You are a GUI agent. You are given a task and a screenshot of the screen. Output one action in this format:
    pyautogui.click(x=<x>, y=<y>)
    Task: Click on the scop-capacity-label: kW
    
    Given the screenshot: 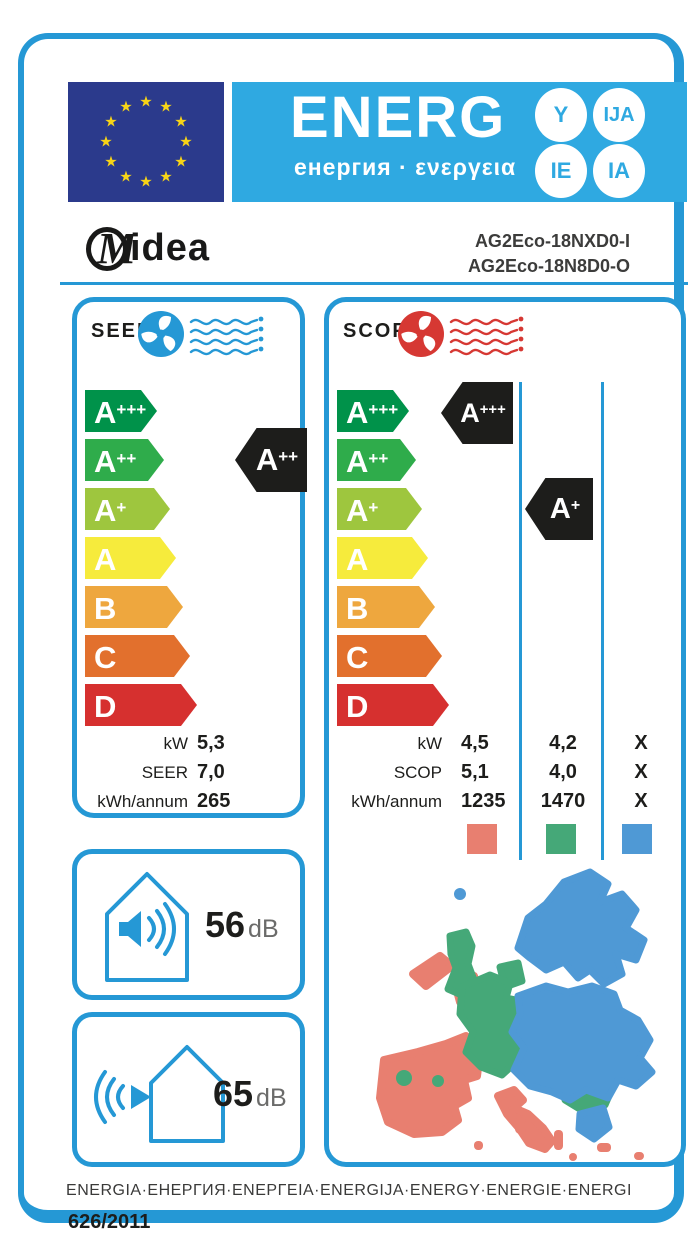 What is the action you would take?
    pyautogui.click(x=429, y=743)
    